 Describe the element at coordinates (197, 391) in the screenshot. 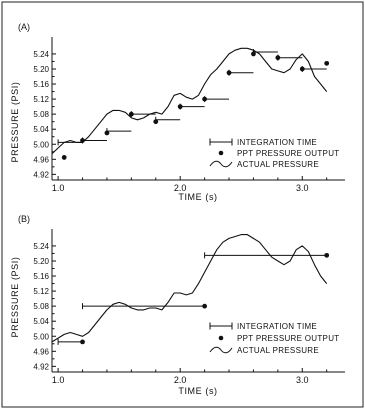

I see `panel-b-x-axis-title: TIME (s)` at that location.